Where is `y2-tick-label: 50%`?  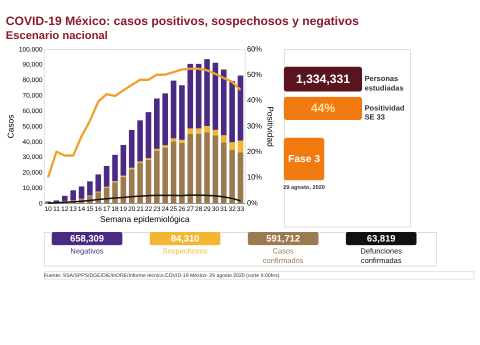
y2-tick-label: 50% is located at coordinates (254, 74).